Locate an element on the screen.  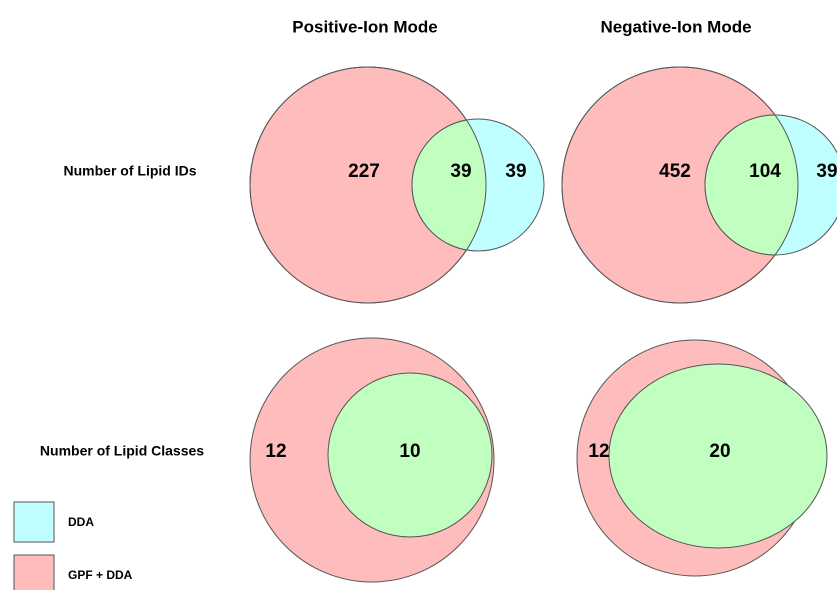
row-label: Number of Lipid Classes is located at coordinates (122, 451).